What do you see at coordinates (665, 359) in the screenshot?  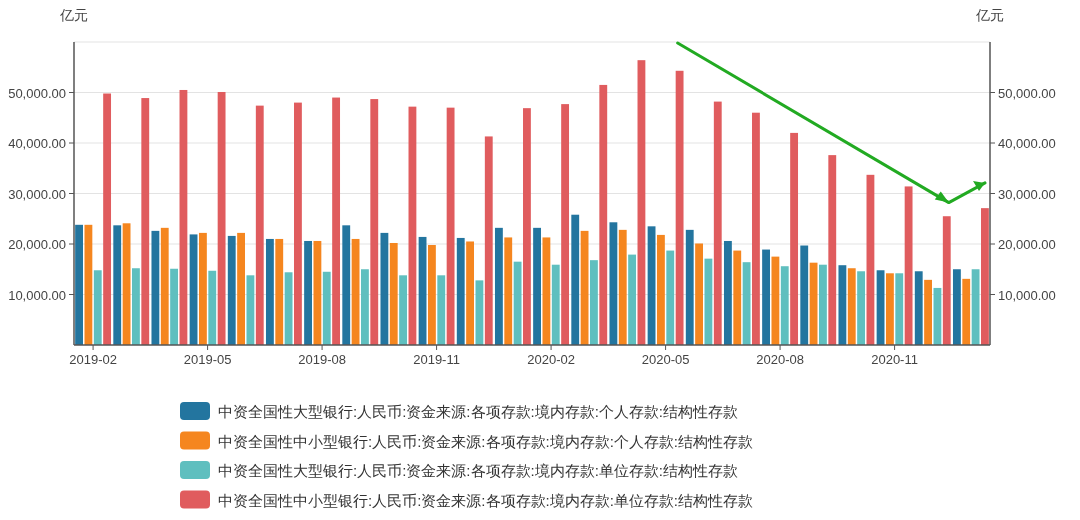 I see `x-tick-label: 2020-05` at bounding box center [665, 359].